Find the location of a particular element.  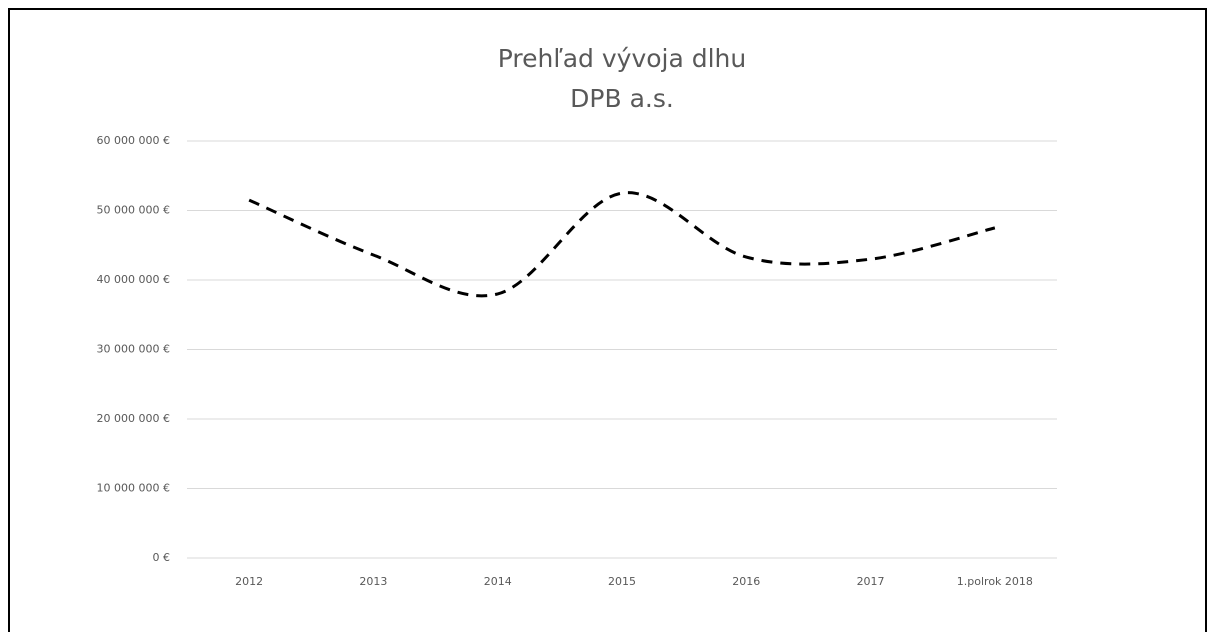

y-tick-label: 10 000 000 € is located at coordinates (133, 488).